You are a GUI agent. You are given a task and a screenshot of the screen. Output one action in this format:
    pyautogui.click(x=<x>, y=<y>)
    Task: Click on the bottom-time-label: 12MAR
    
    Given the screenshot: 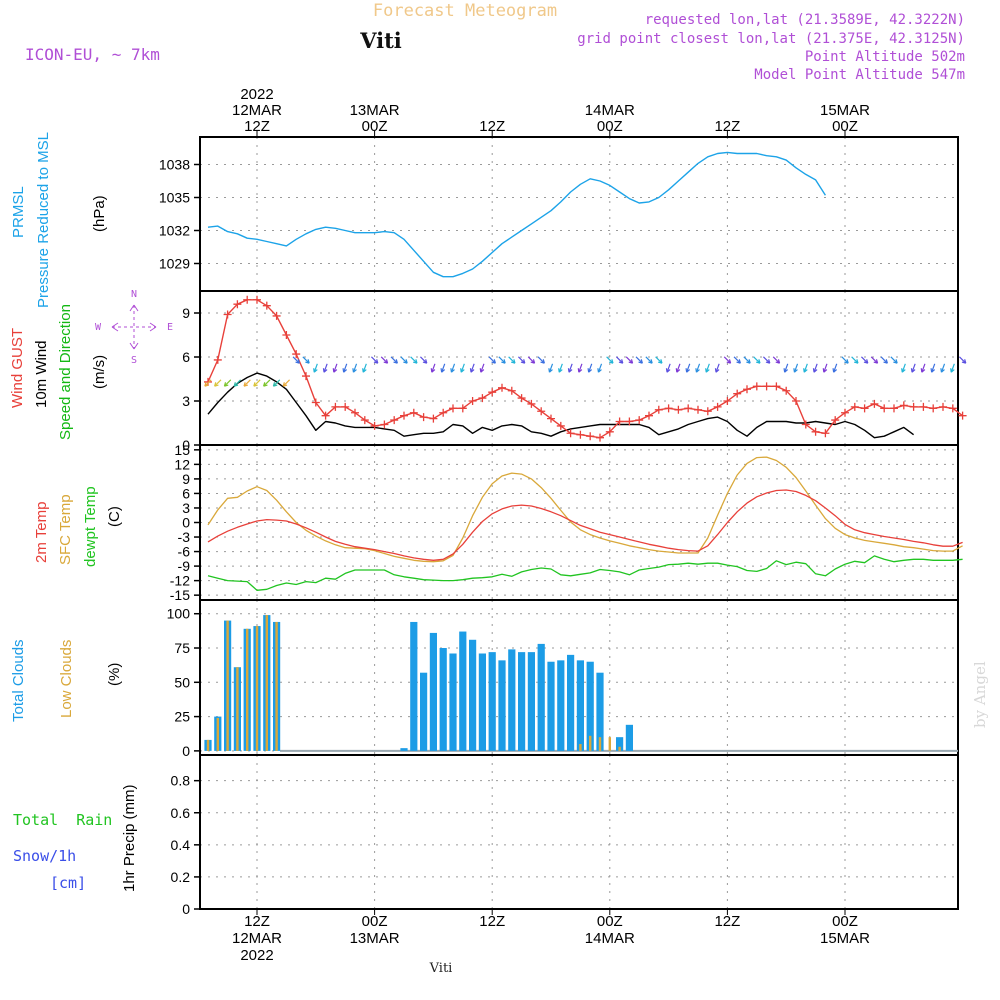 What is the action you would take?
    pyautogui.click(x=257, y=938)
    